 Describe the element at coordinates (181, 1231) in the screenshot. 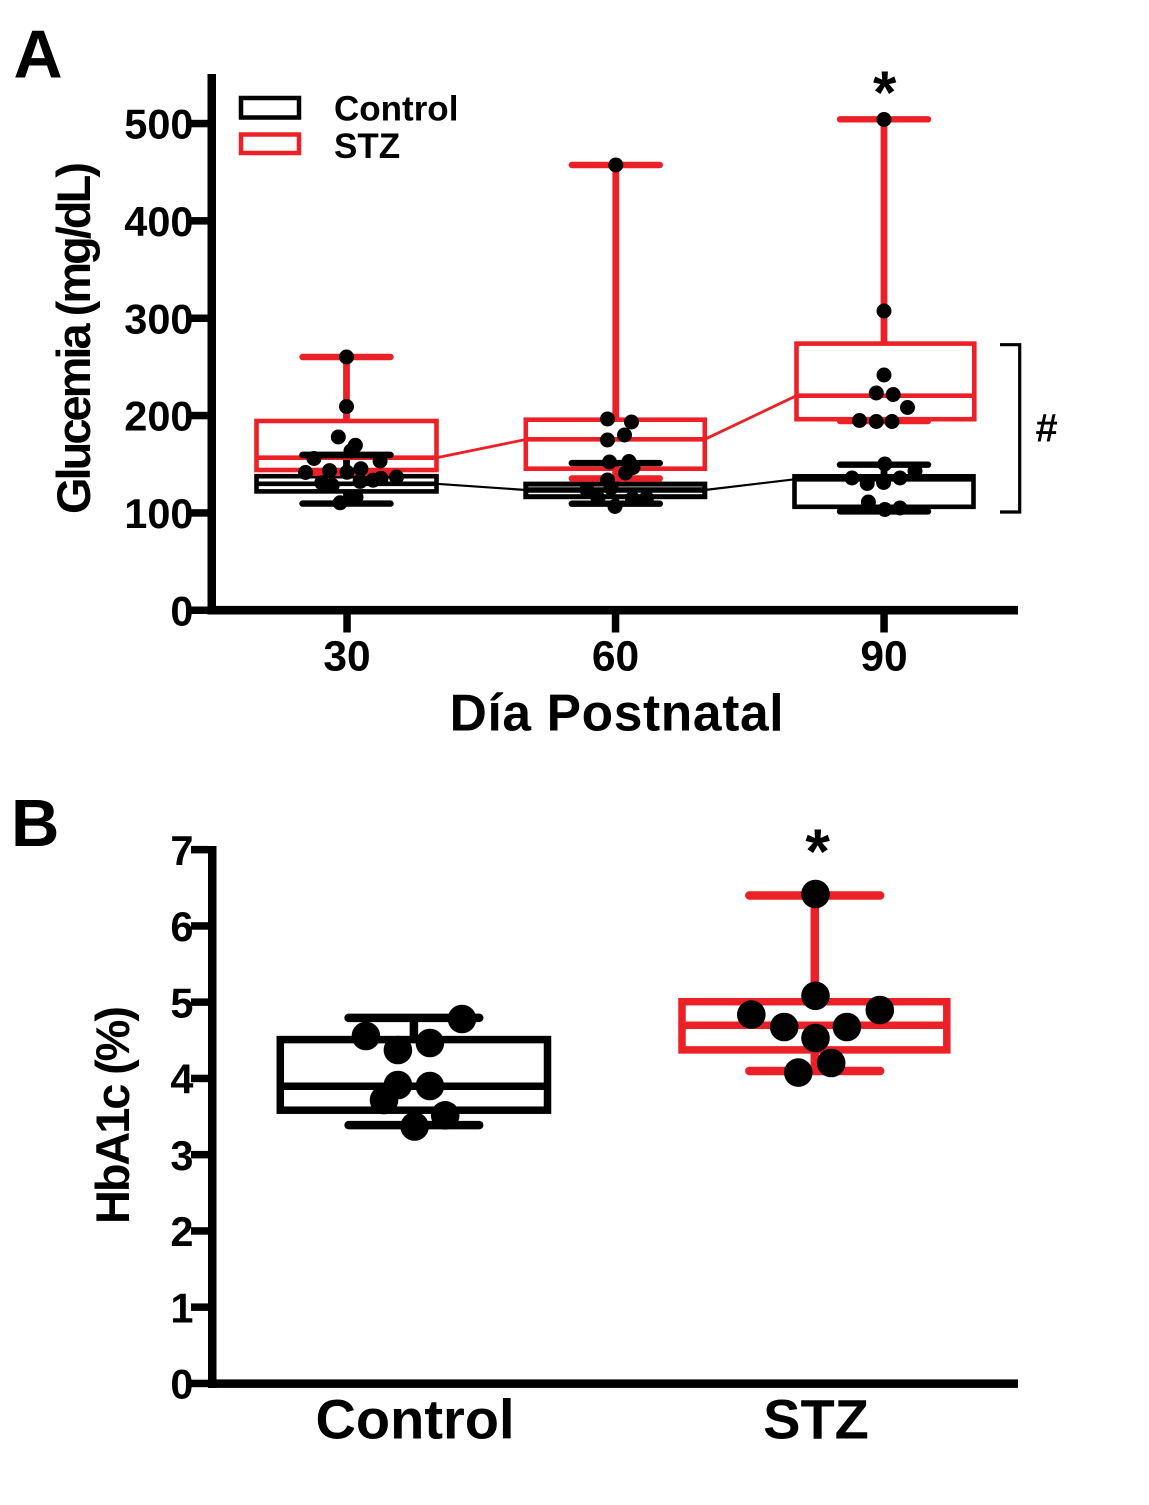

I see `svg-text: 2` at that location.